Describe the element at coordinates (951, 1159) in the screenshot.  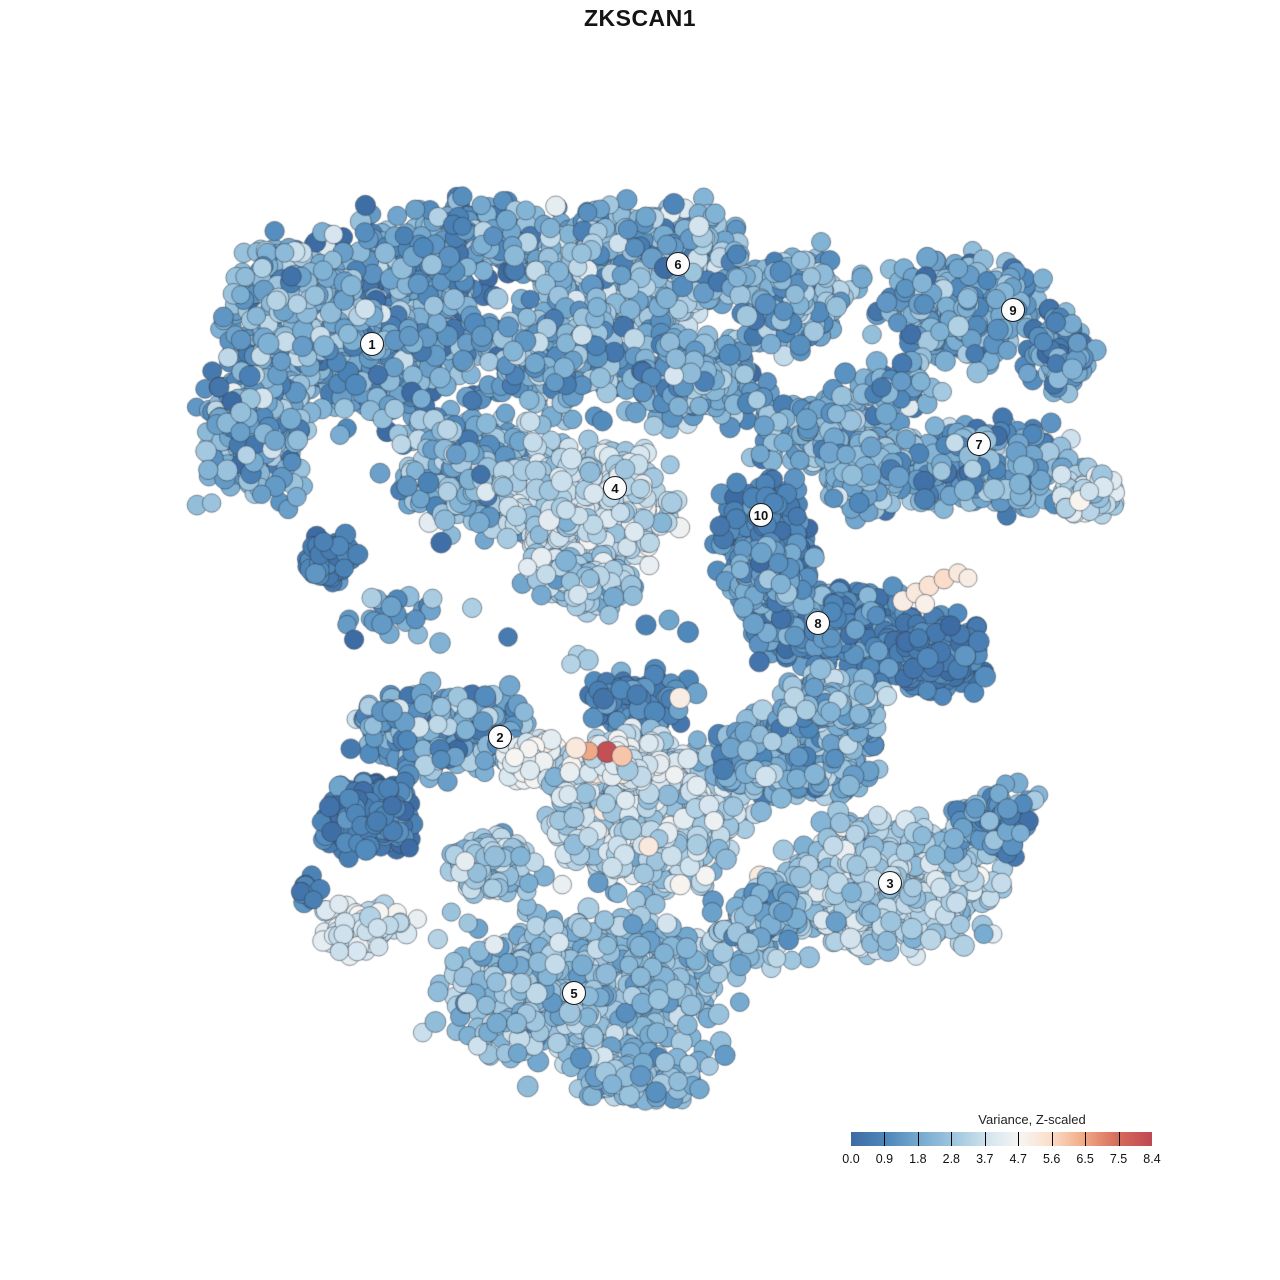
I see `legend-tick-label: 2.8` at that location.